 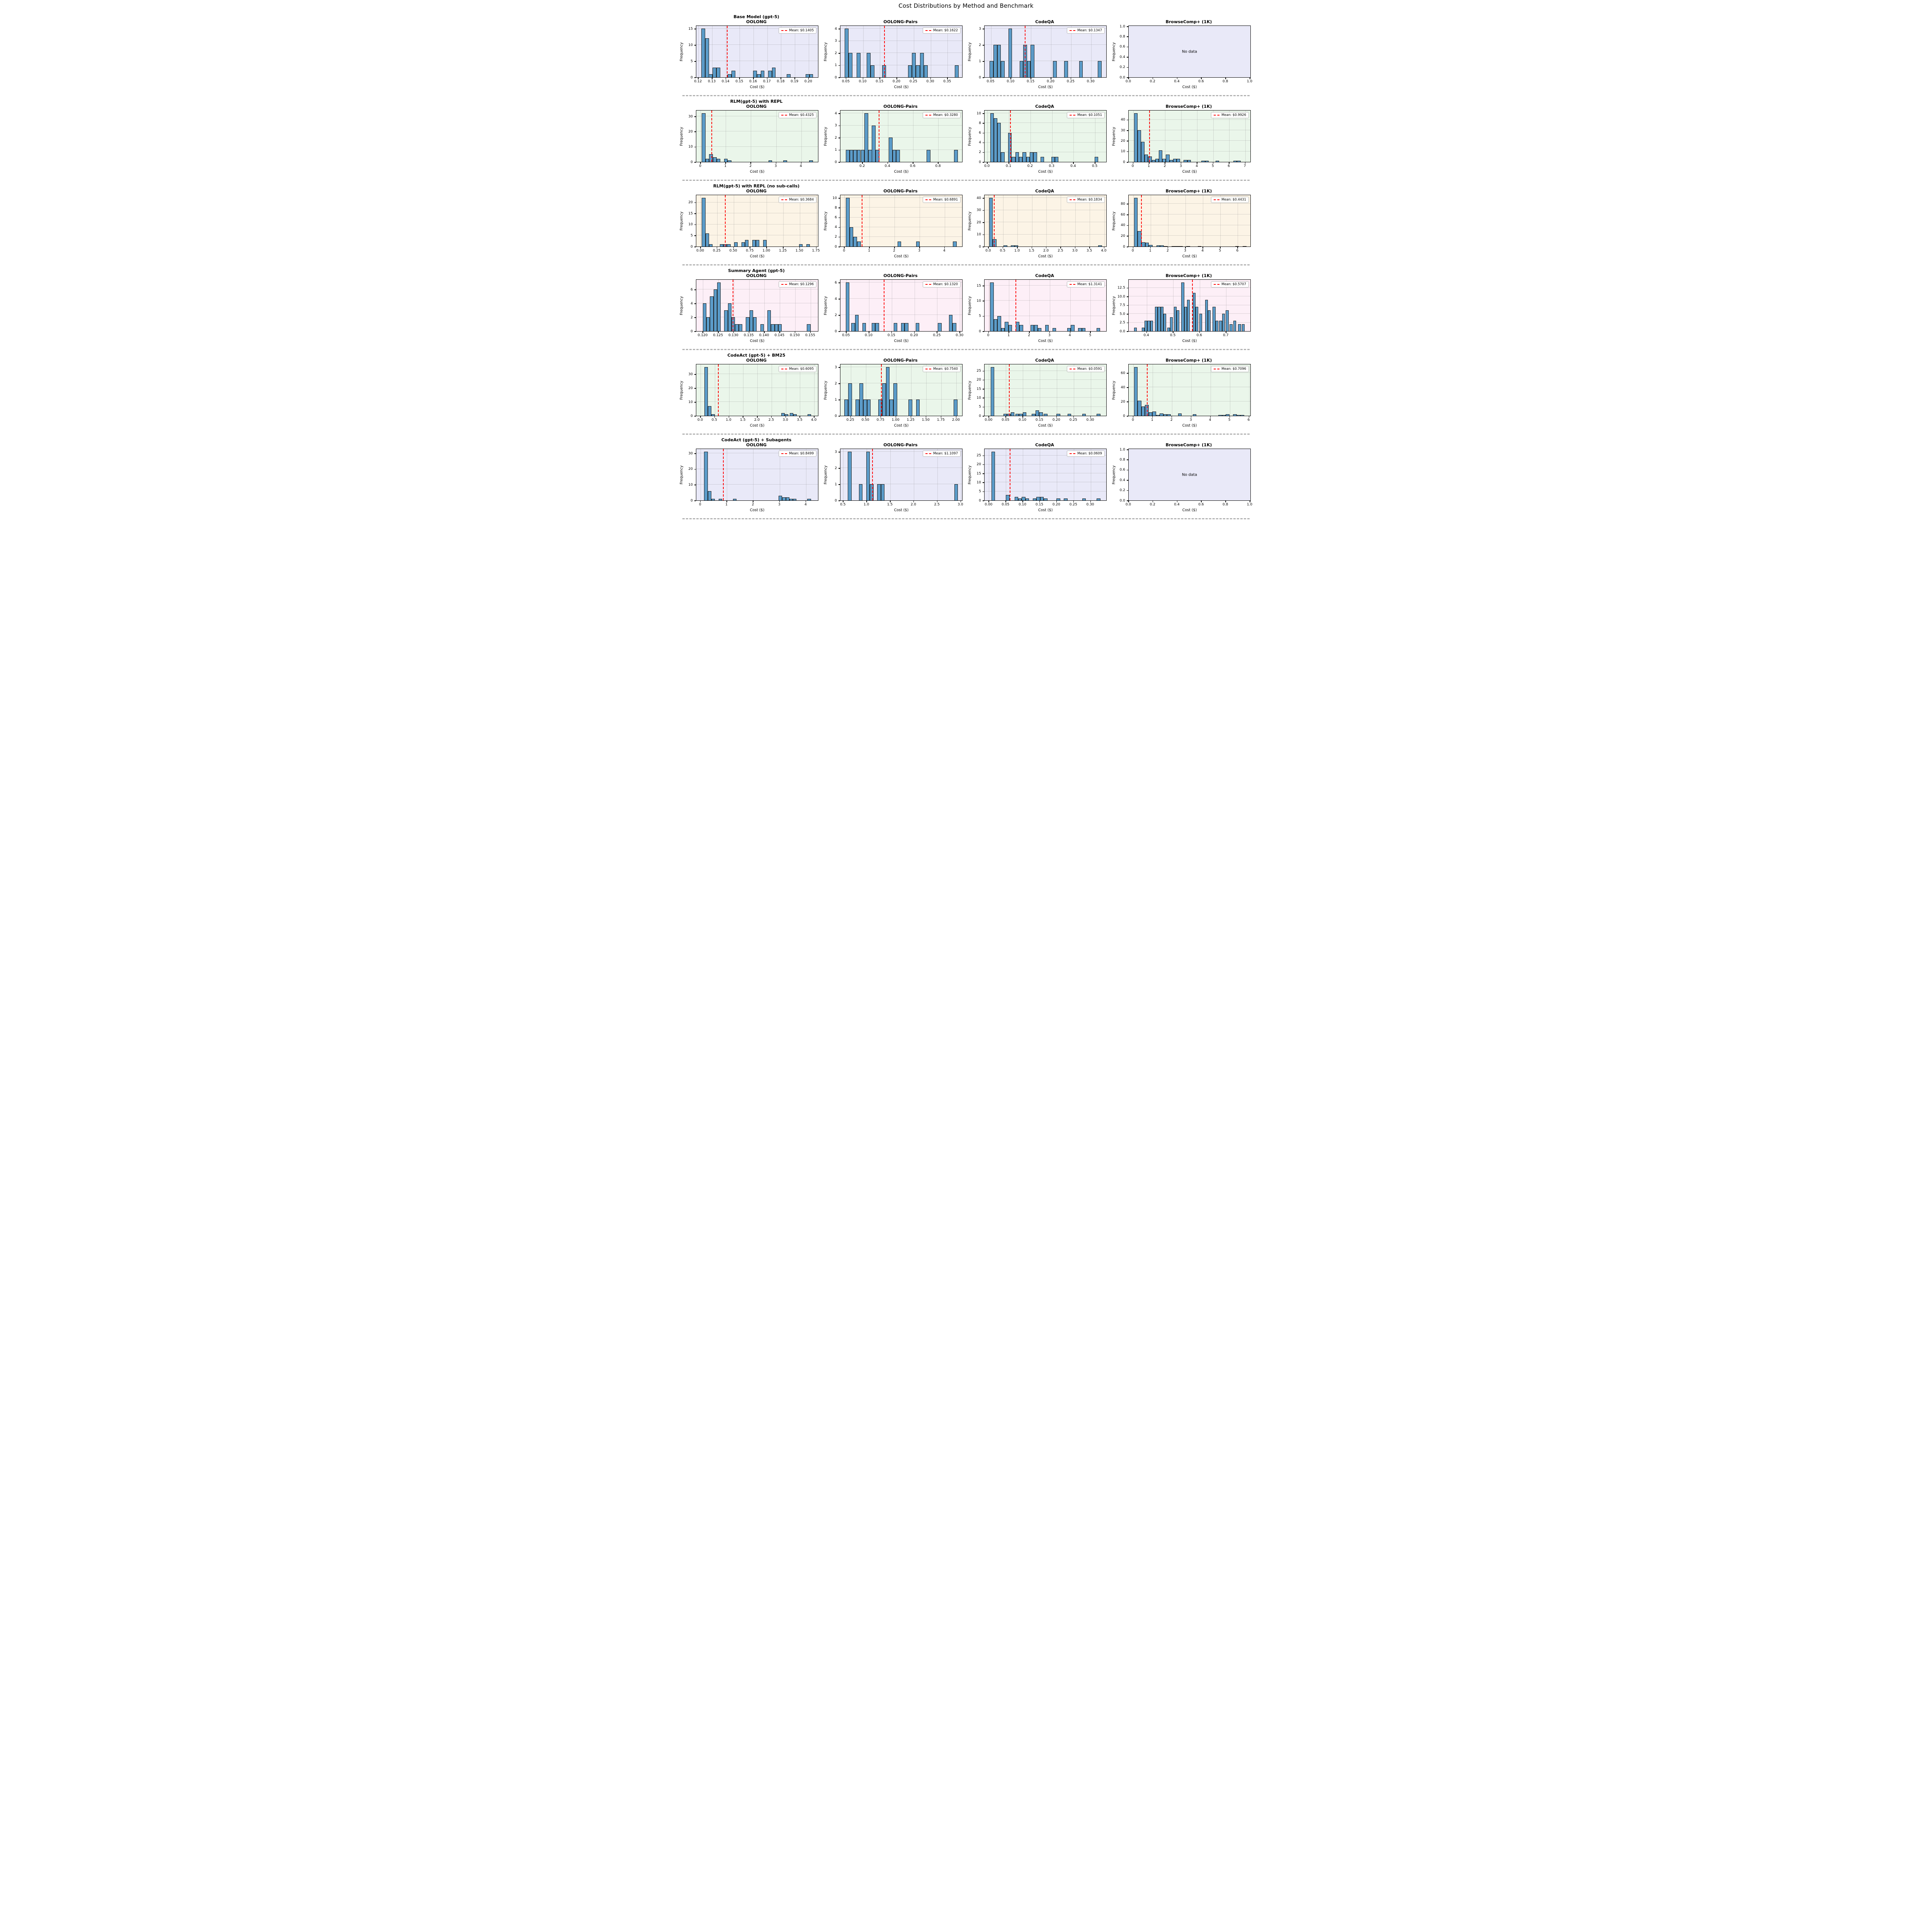 I want to click on plot-area: Mean: $0.1296, so click(x=757, y=305).